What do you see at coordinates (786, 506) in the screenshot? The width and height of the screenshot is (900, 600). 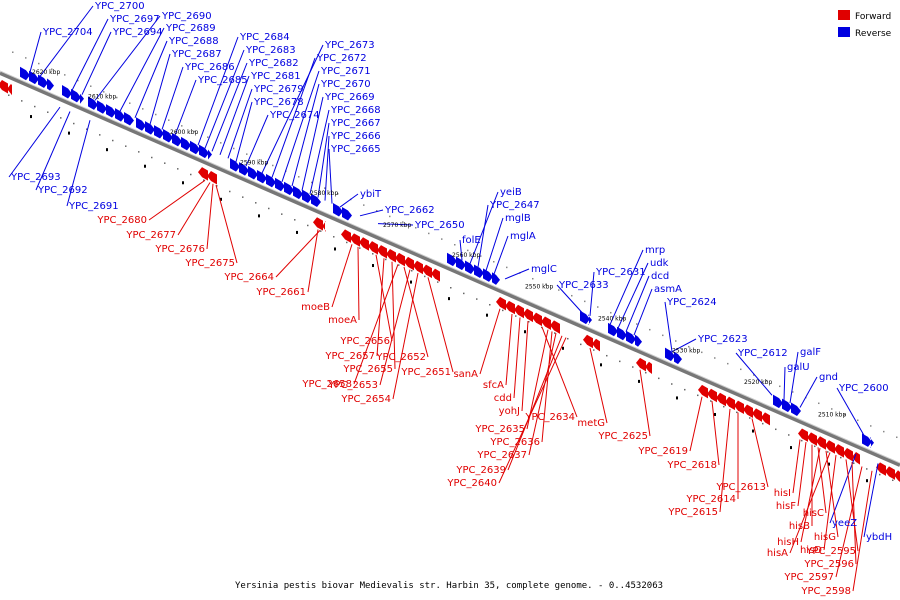 I see `gene-label: hisF` at bounding box center [786, 506].